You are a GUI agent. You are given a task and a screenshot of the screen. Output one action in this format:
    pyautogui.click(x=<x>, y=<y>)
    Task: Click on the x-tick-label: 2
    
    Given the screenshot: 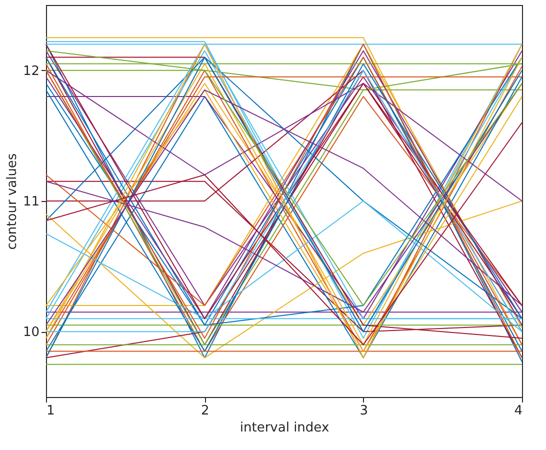 What is the action you would take?
    pyautogui.click(x=205, y=411)
    